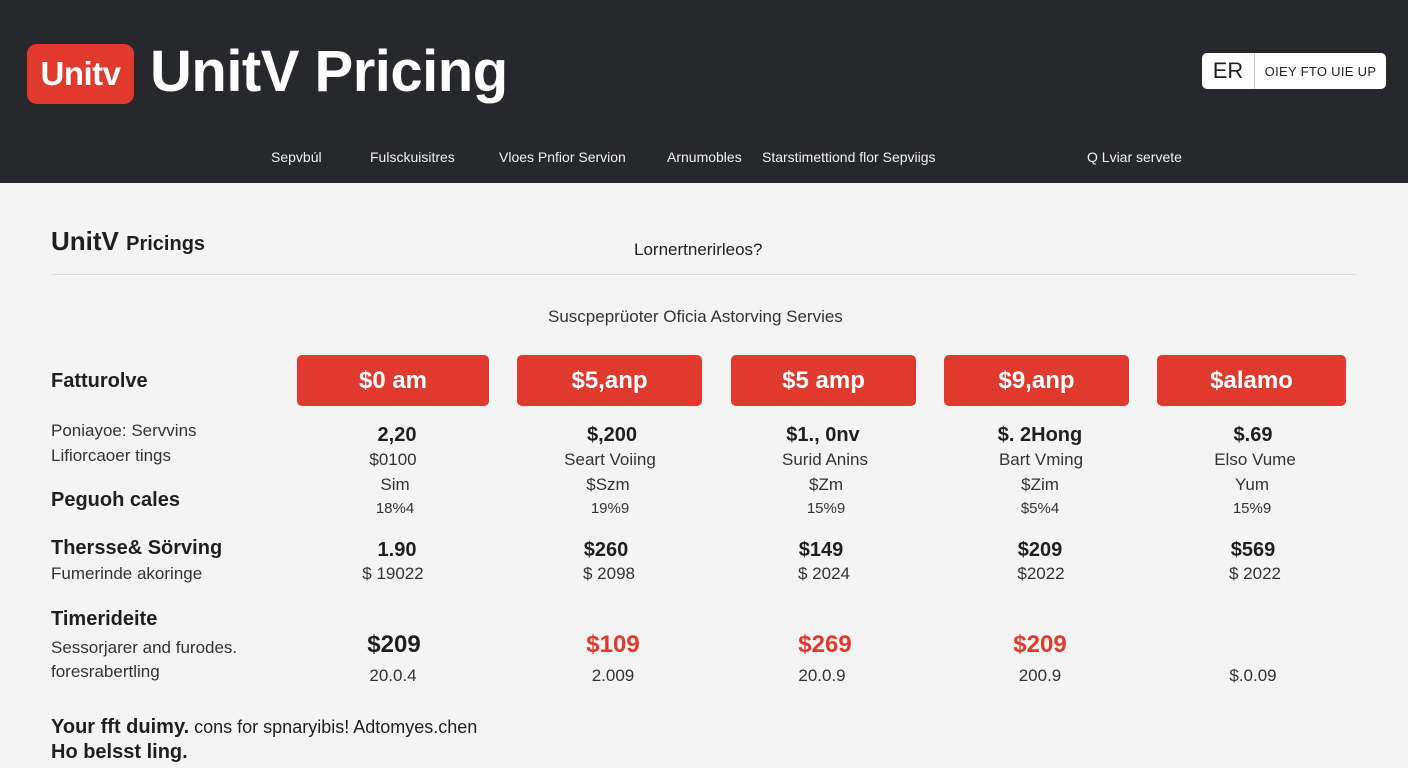 This screenshot has height=768, width=1408. Describe the element at coordinates (609, 380) in the screenshot. I see `plan-button-2: $5,anp` at that location.